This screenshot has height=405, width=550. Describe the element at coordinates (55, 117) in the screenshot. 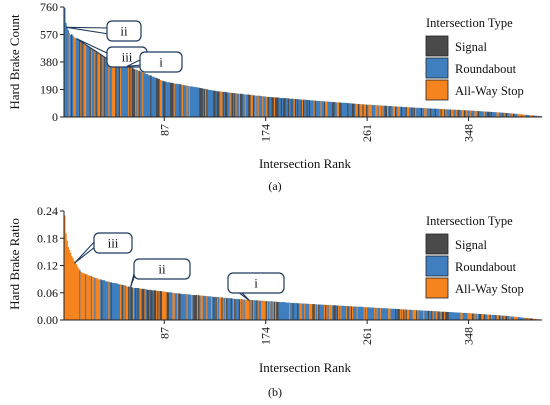

I see `y-tick-label: 0` at that location.